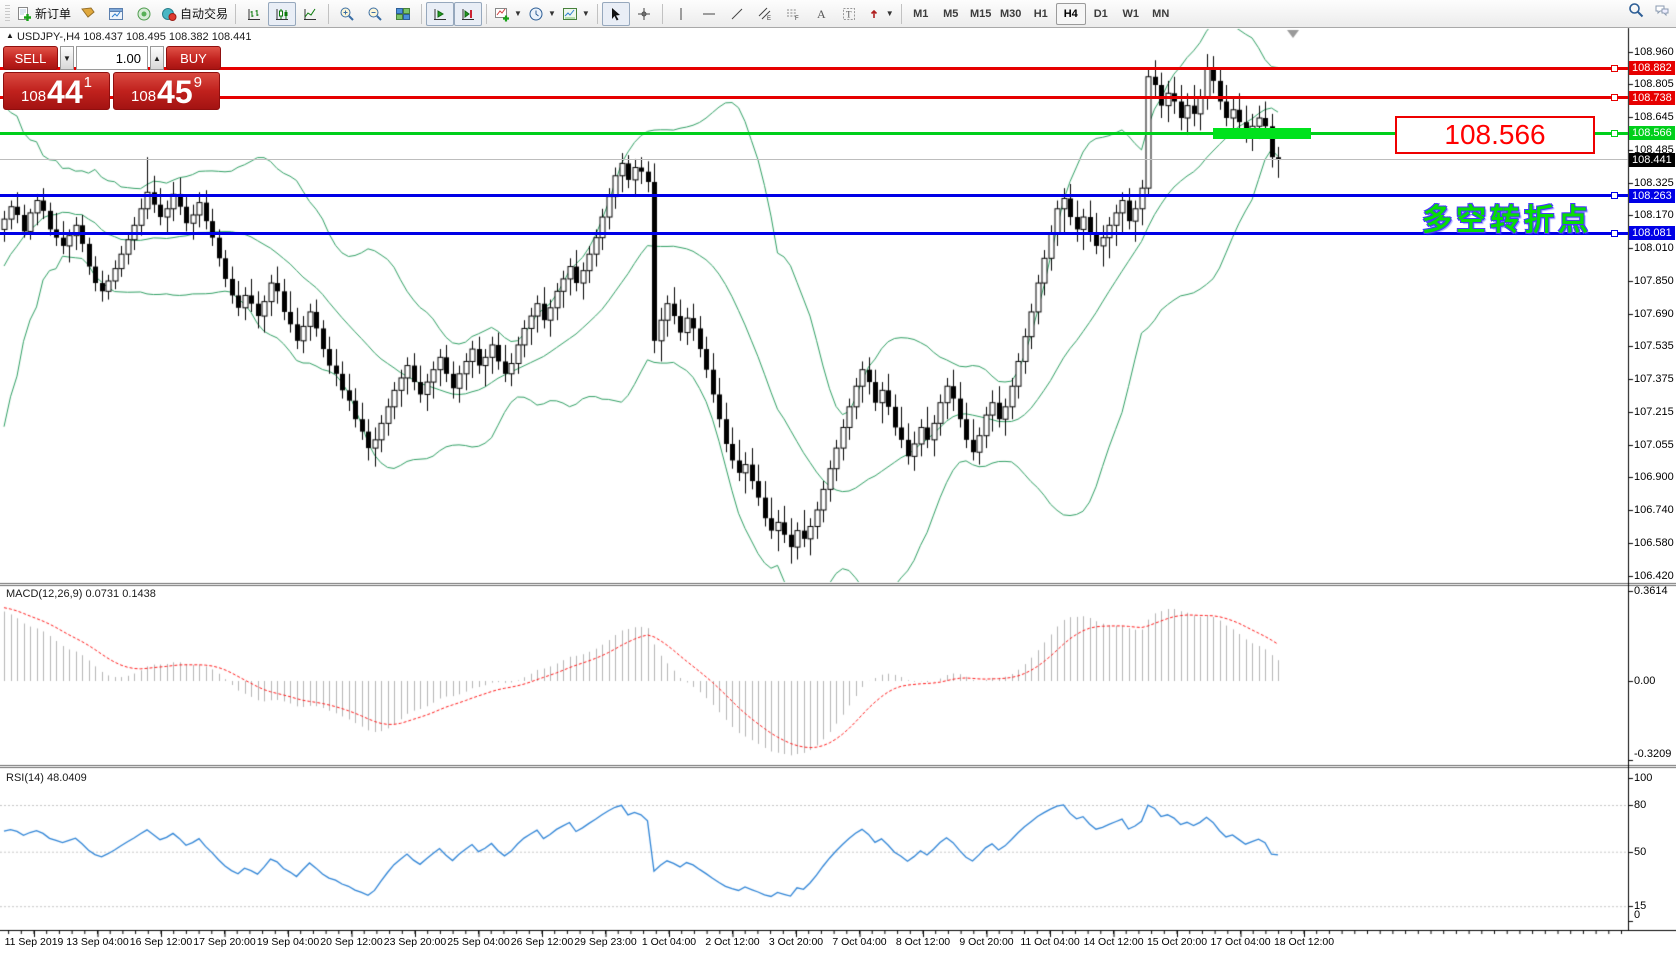  What do you see at coordinates (1070, 13) in the screenshot?
I see `timeframe-H4: H4` at bounding box center [1070, 13].